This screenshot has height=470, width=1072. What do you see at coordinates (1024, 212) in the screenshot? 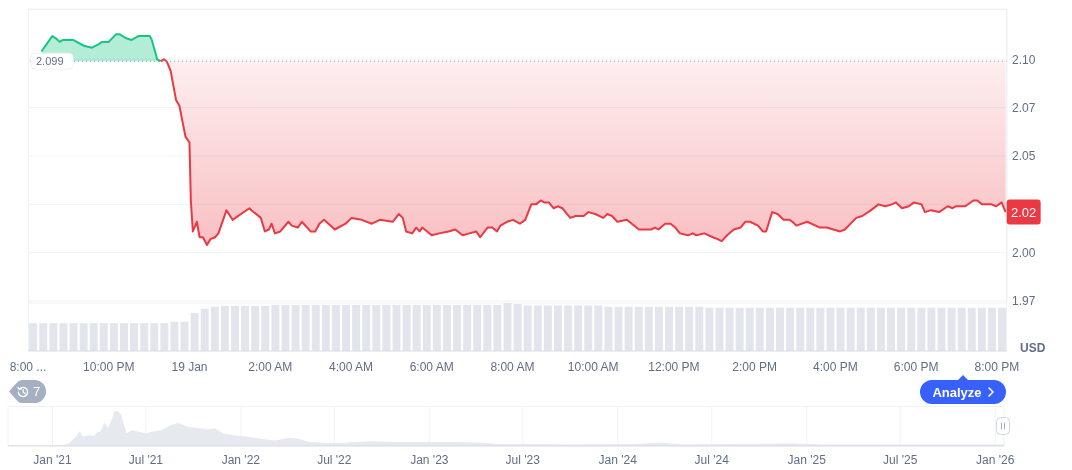
I see `annotation: 2.02` at bounding box center [1024, 212].